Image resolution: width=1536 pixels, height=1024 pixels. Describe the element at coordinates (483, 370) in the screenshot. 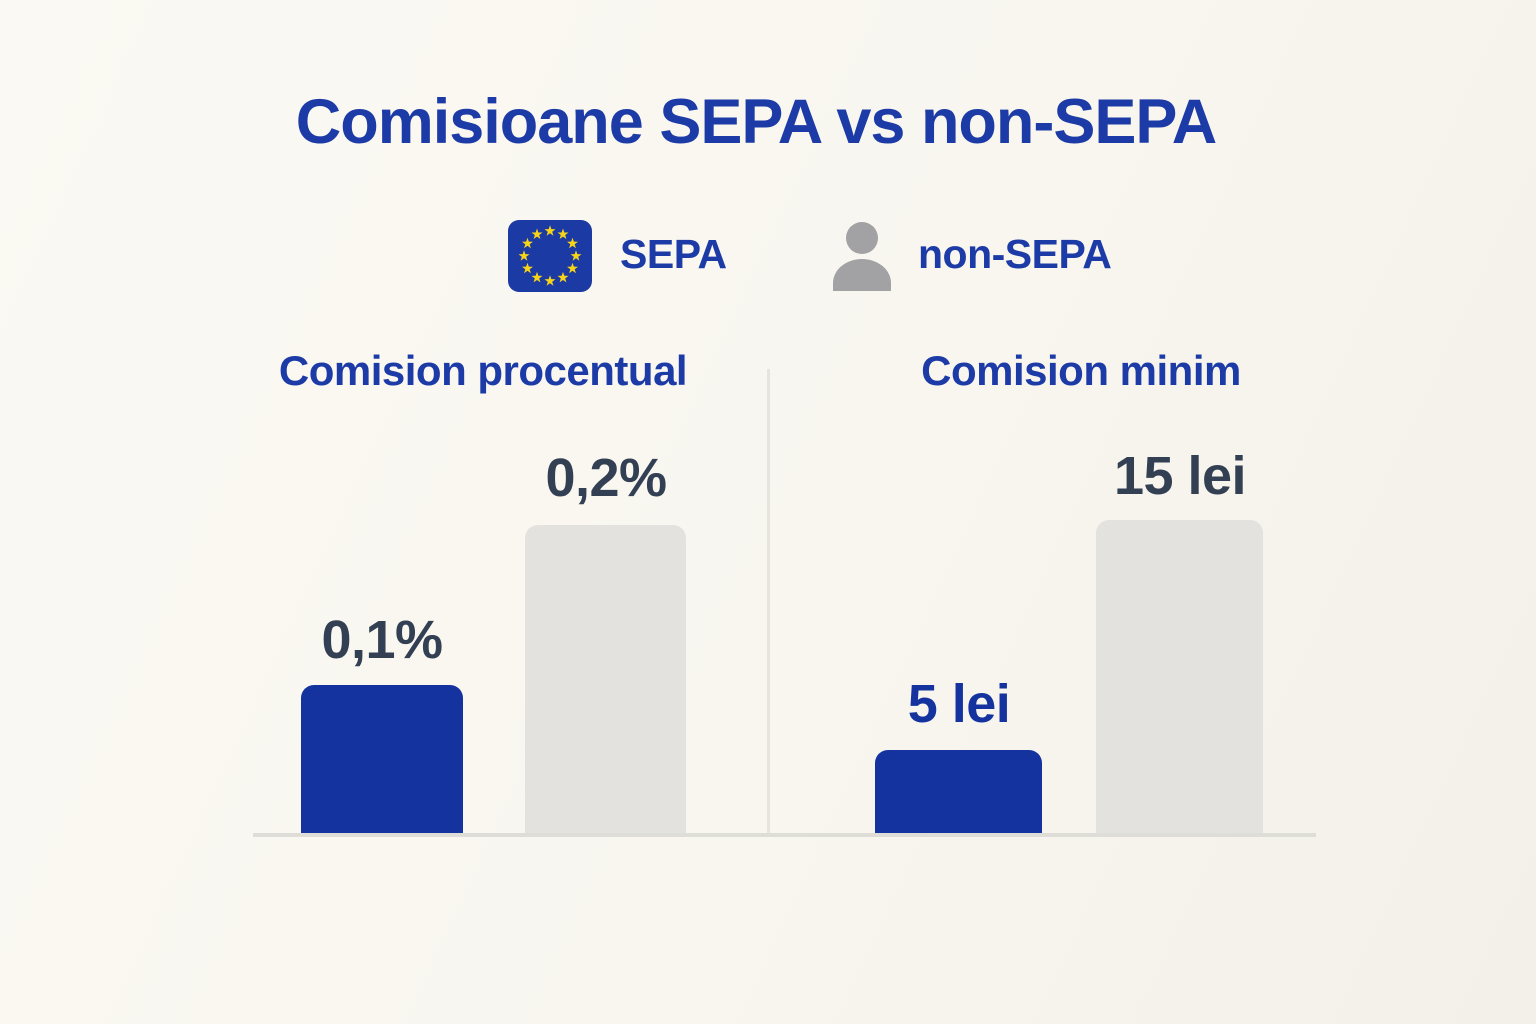

I see `panel-title-comision-procentual: Comision procentual` at that location.